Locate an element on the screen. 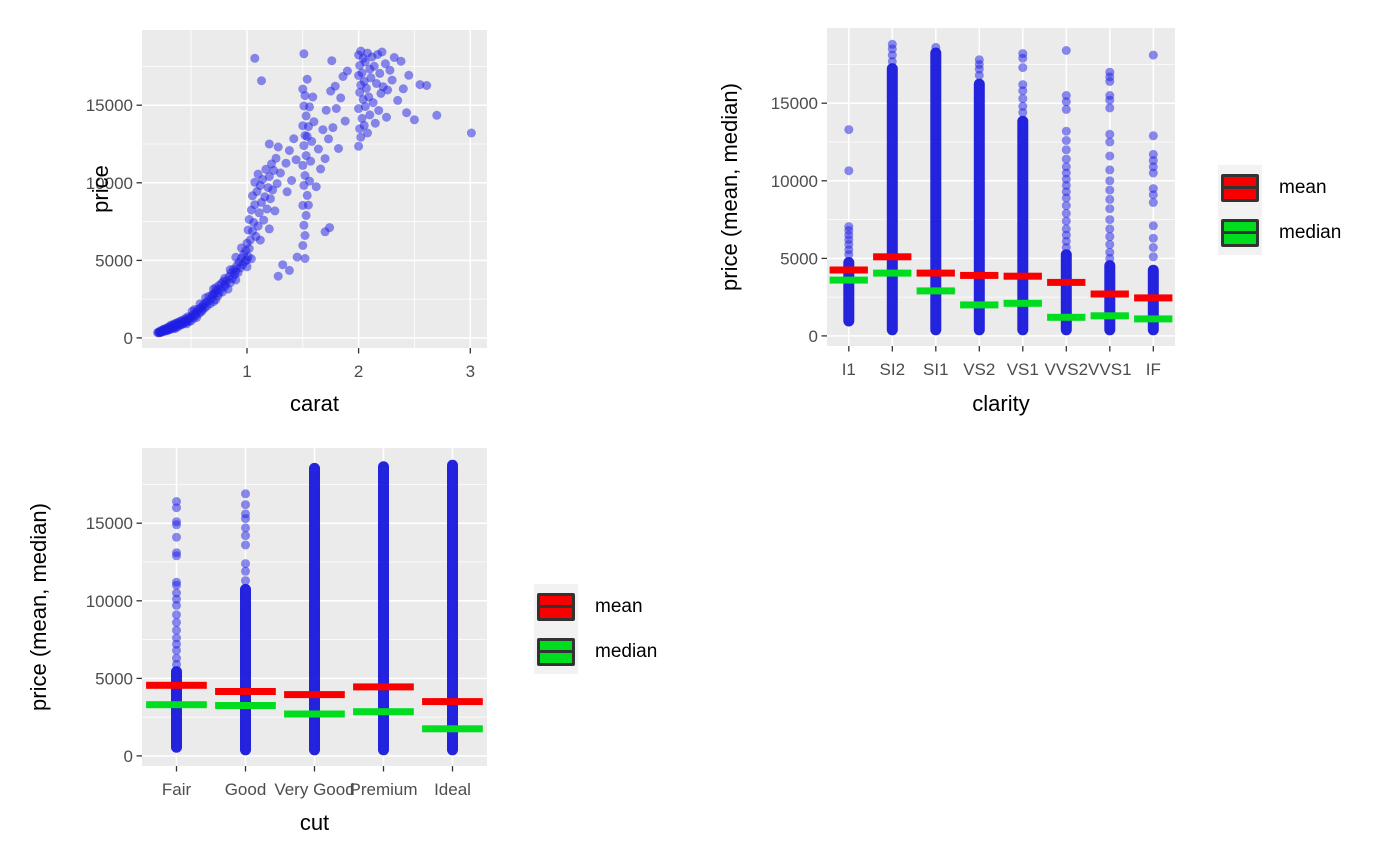 The width and height of the screenshot is (1400, 866). mean-bar-SI2 is located at coordinates (892, 257).